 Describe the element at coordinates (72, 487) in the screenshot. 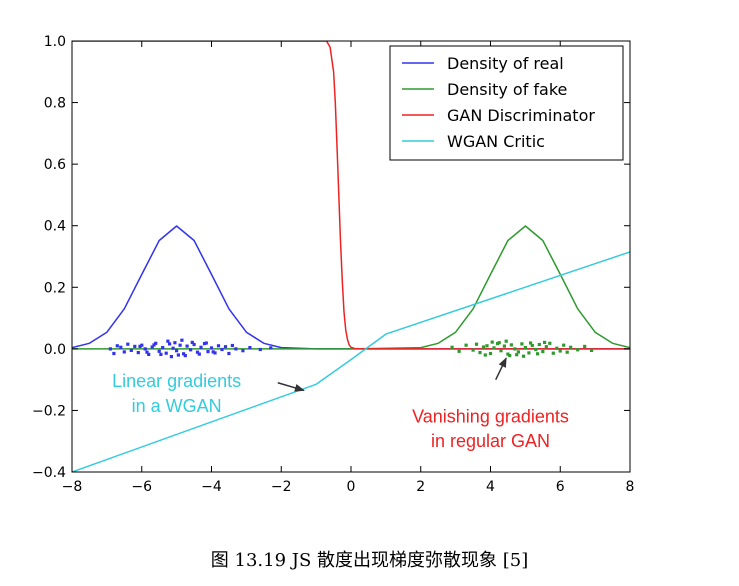

I see `x-tick-label: −8` at that location.